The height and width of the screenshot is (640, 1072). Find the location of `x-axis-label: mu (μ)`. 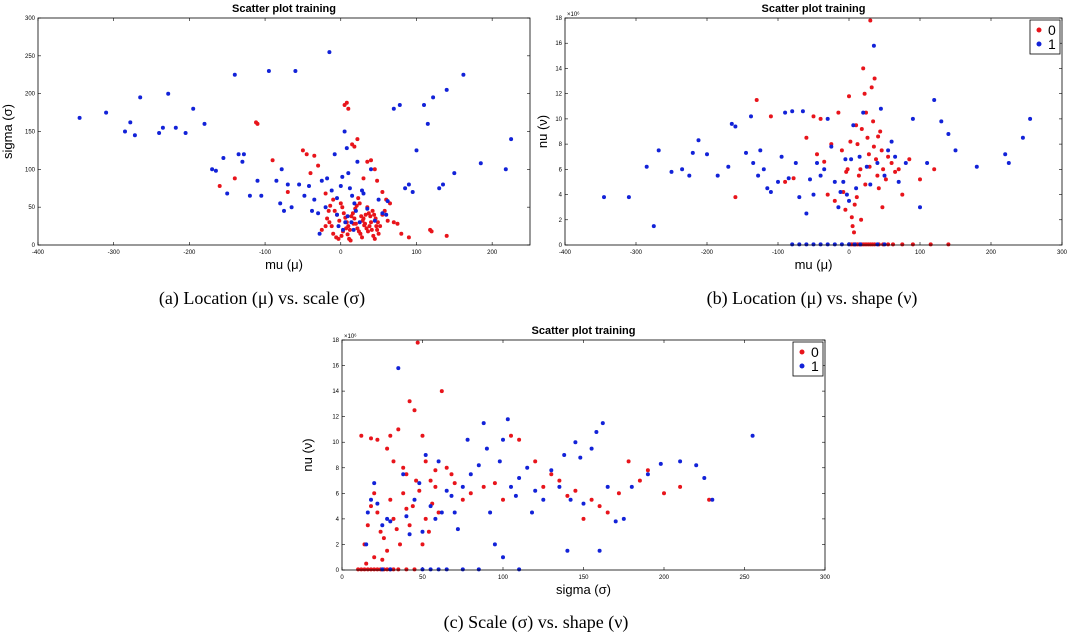

x-axis-label: mu (μ) is located at coordinates (814, 264).